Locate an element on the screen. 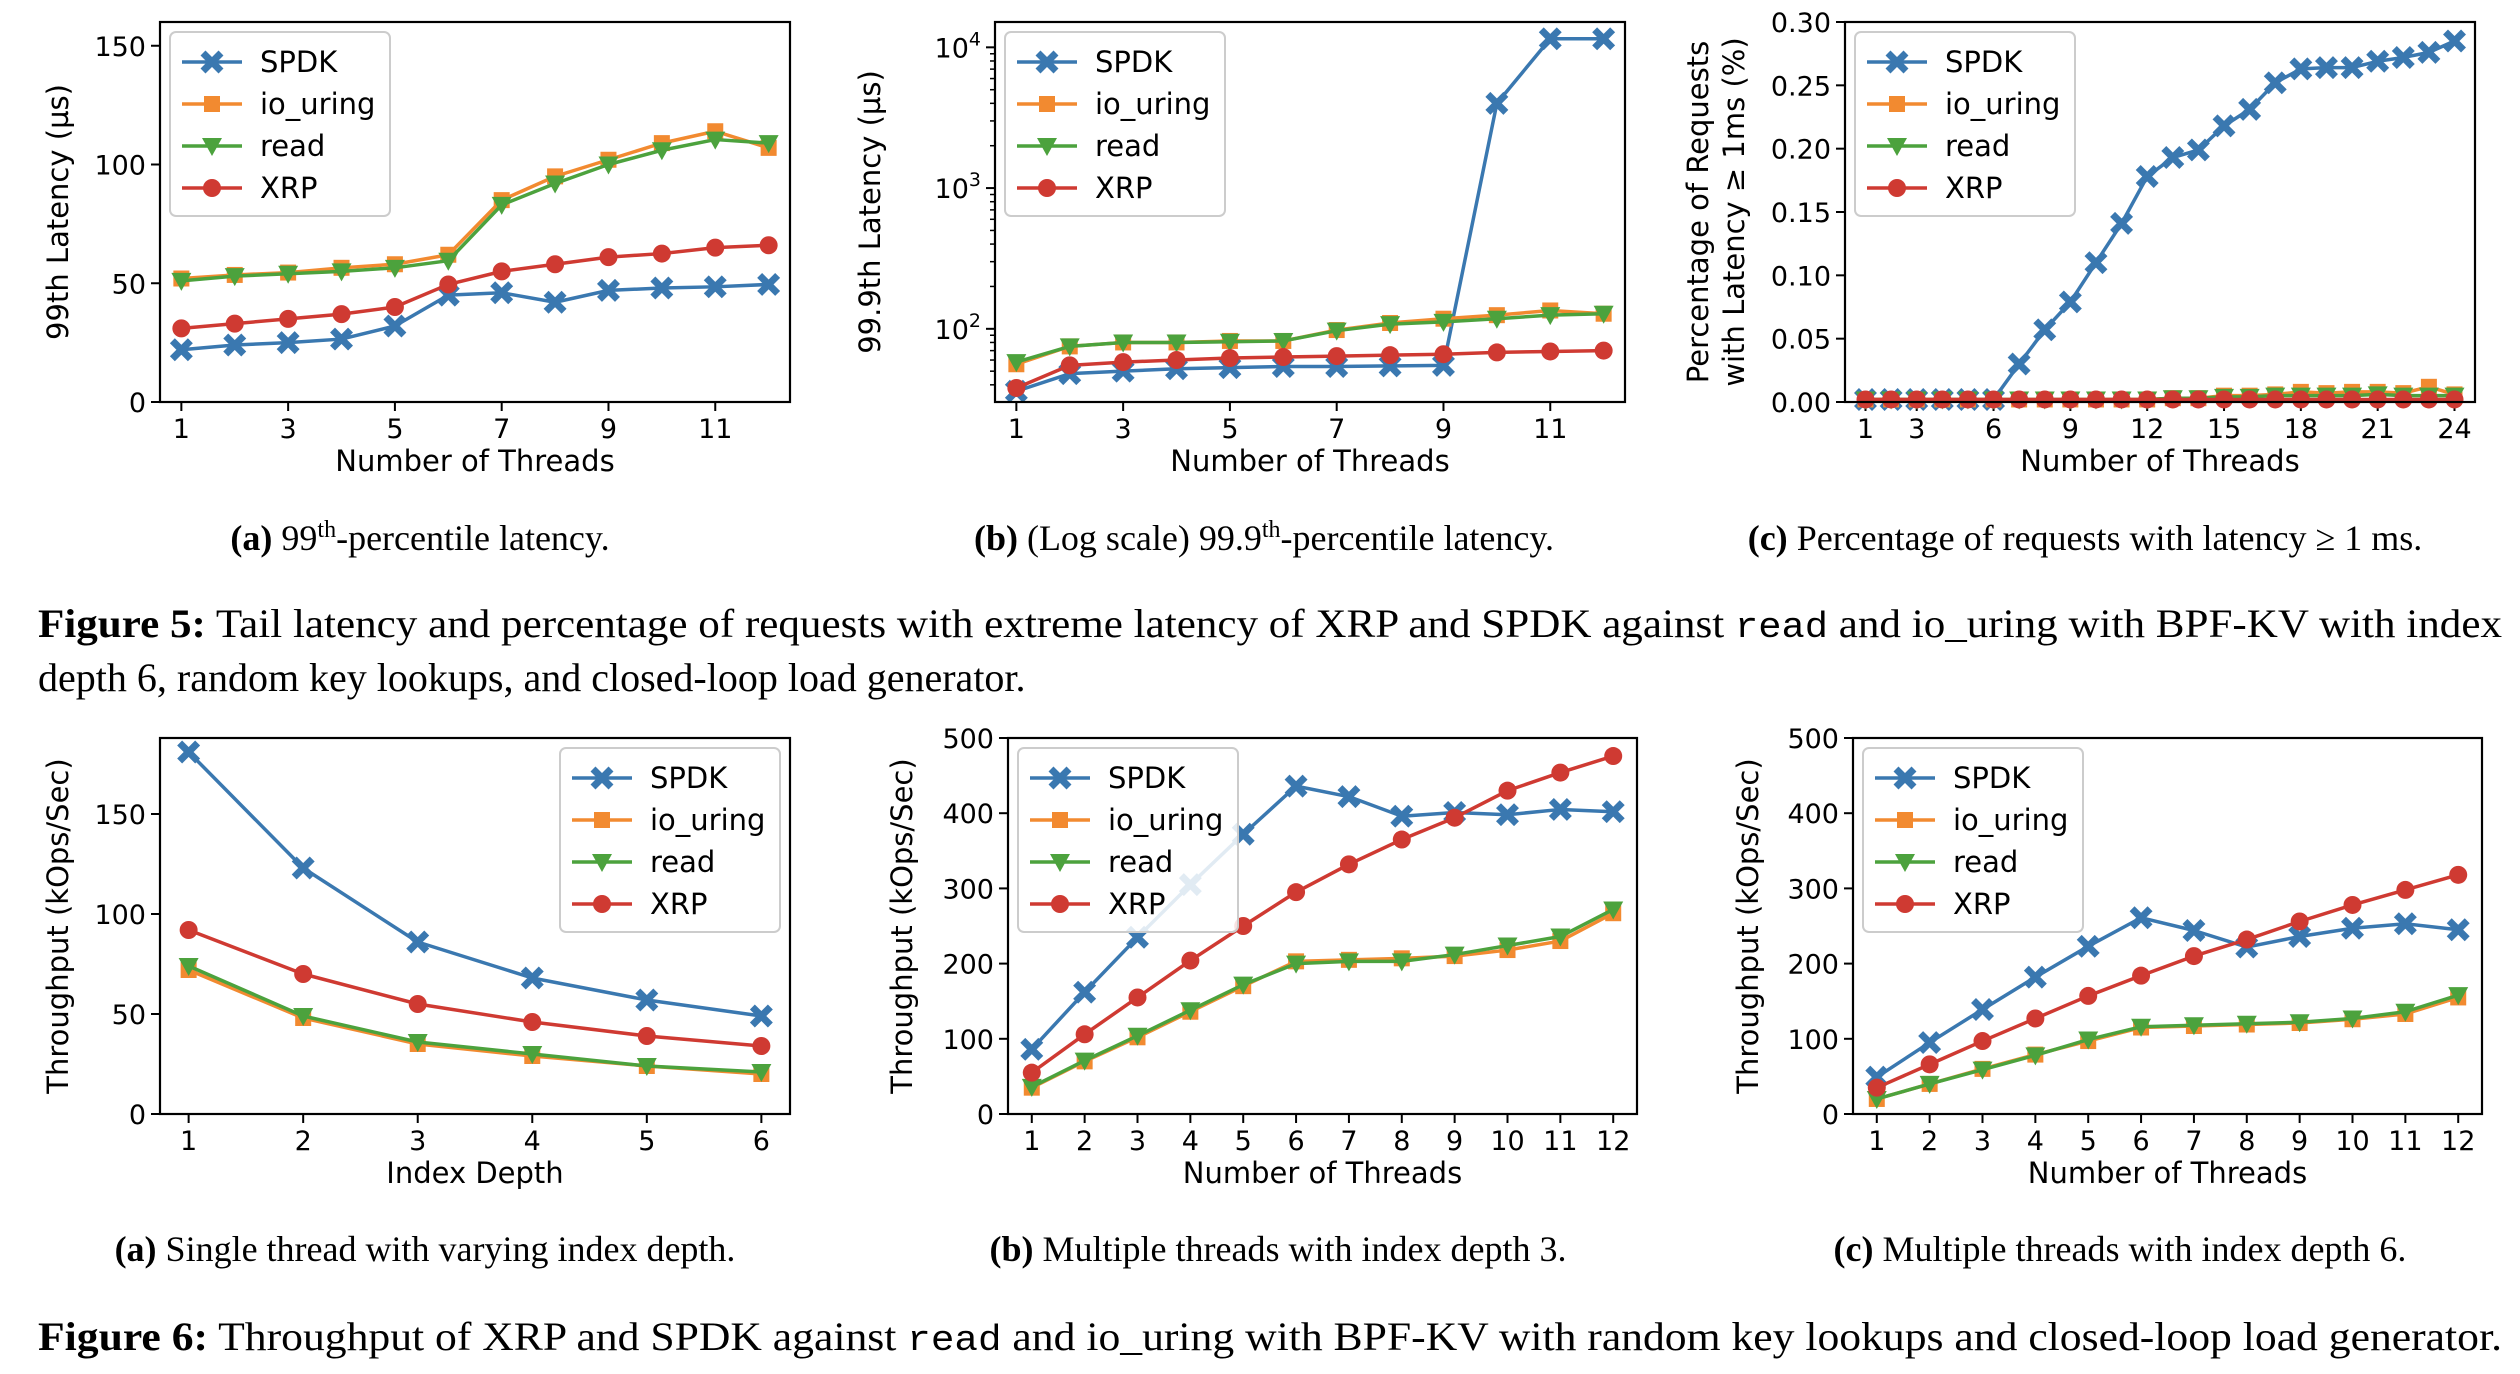 This screenshot has height=1374, width=2520. subcaption-5b-label: (b) is located at coordinates (996, 538).